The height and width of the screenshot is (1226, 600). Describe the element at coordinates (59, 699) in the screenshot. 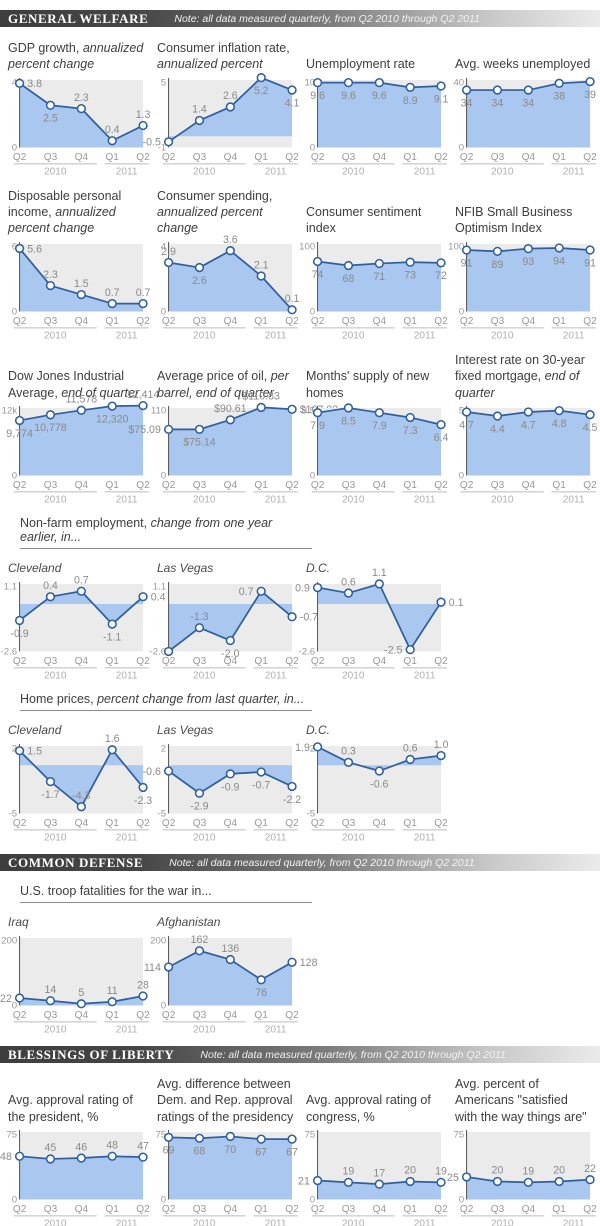

I see `title-segment: Home prices,` at that location.